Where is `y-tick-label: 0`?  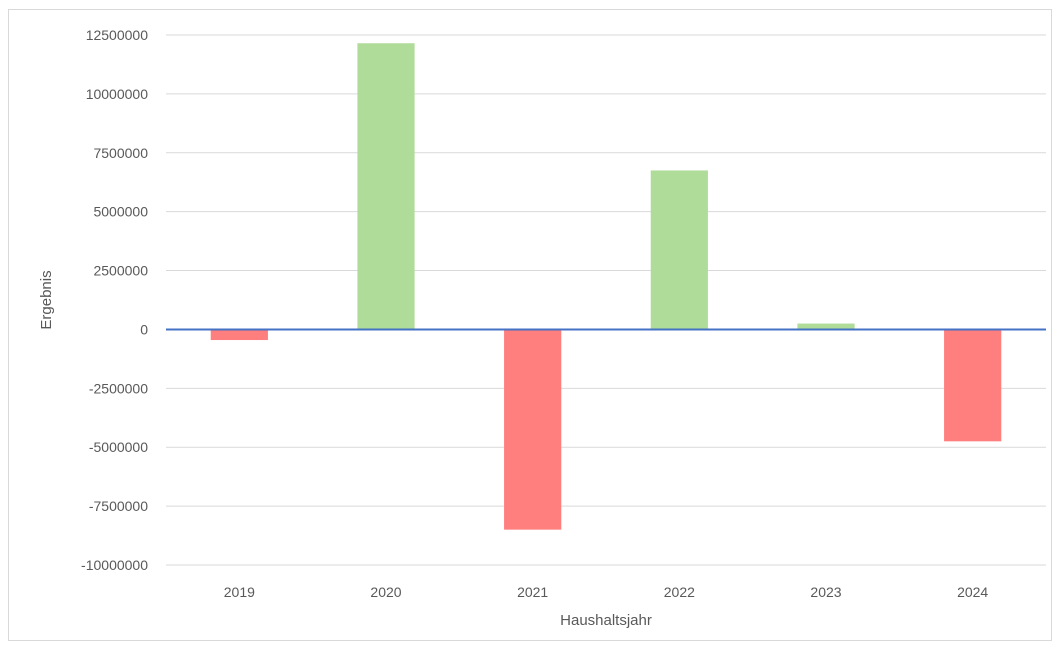 y-tick-label: 0 is located at coordinates (144, 329).